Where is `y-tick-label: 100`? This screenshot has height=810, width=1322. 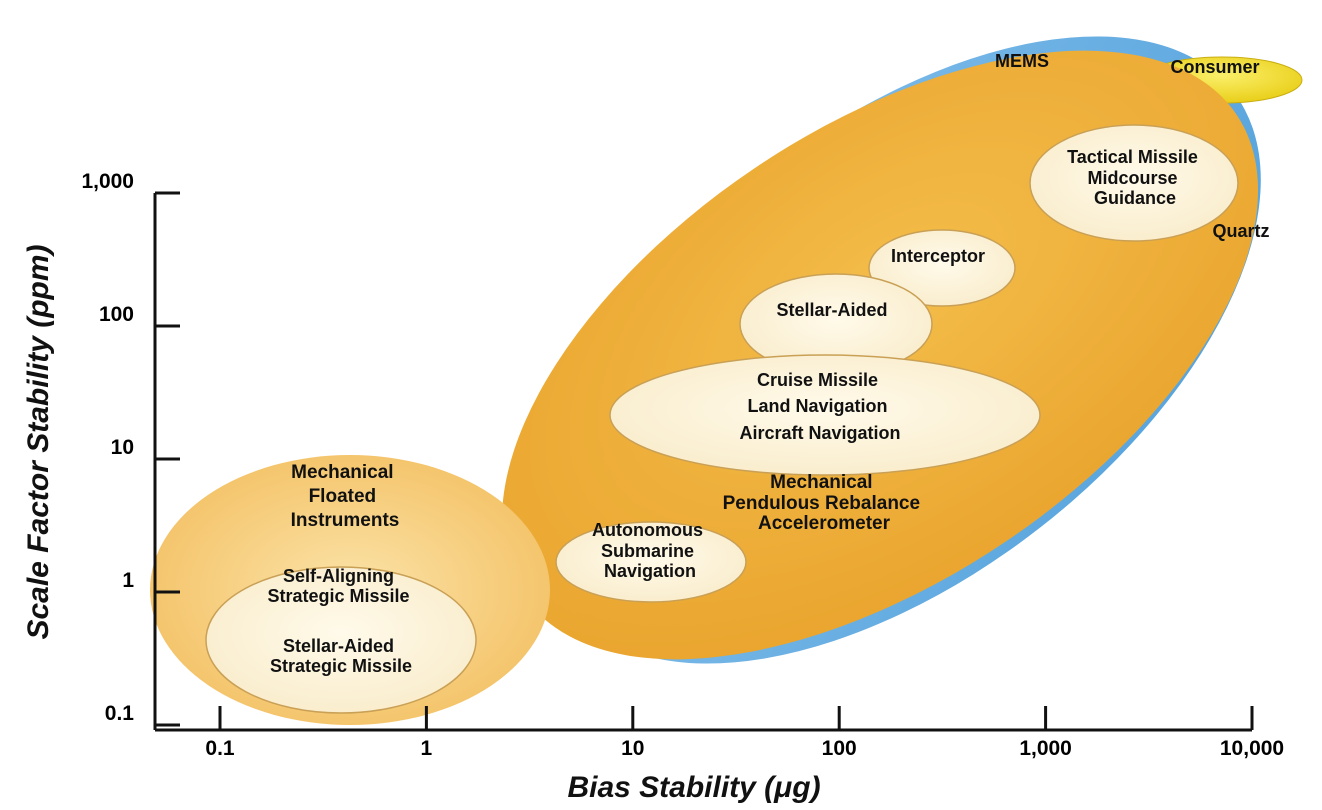
y-tick-label: 100 is located at coordinates (116, 314).